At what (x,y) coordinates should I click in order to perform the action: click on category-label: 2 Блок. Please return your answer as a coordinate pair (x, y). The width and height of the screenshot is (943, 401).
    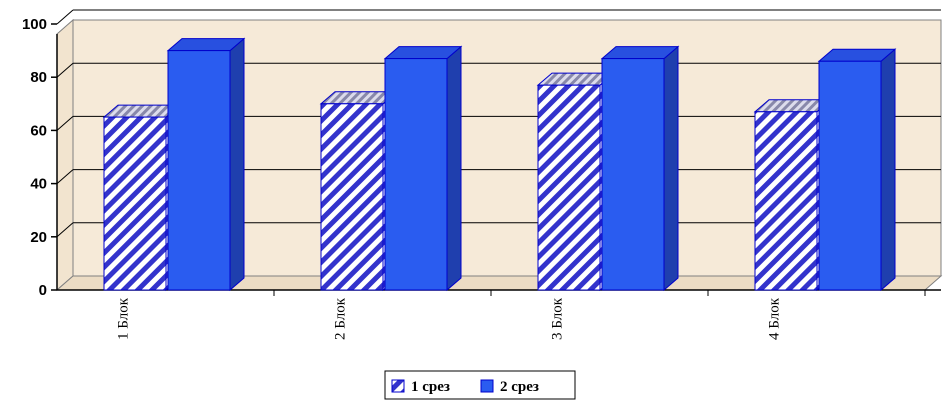
    Looking at the image, I should click on (341, 318).